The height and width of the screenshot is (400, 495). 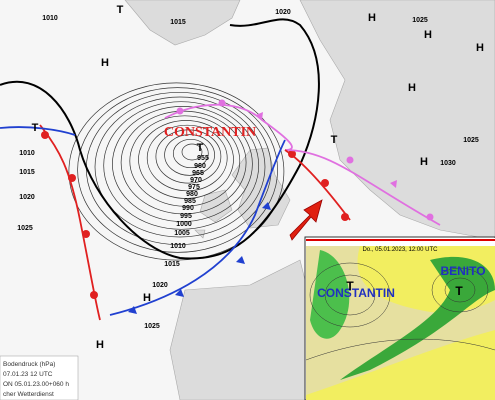 I want to click on isobar-label: 1030, so click(x=448, y=163).